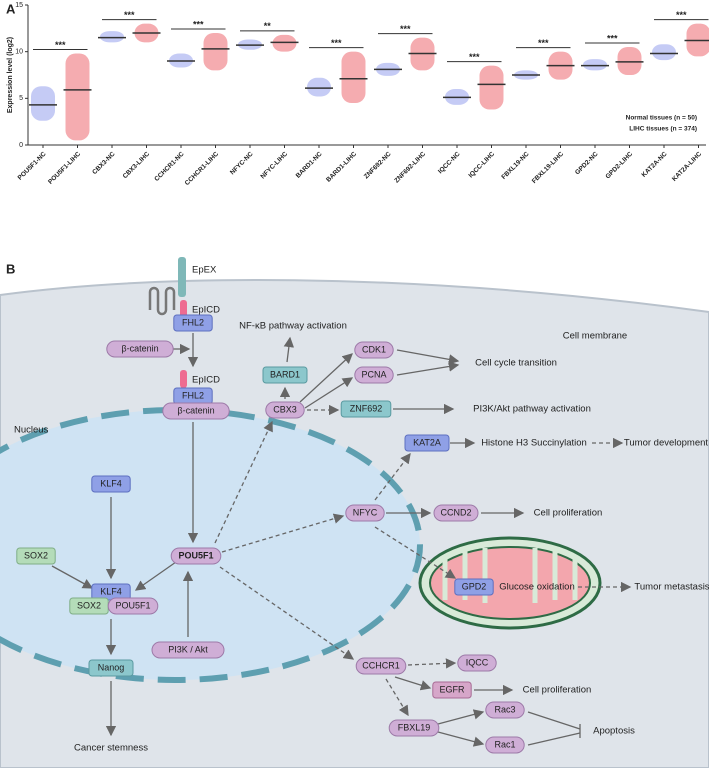  I want to click on node-label: CCHCR1, so click(381, 665).